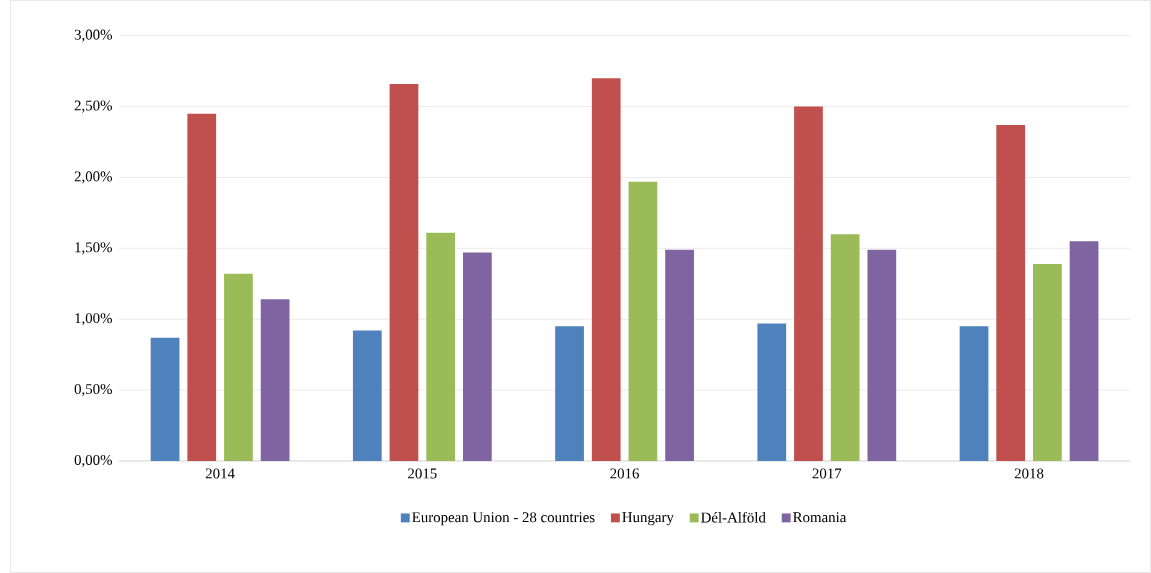  I want to click on legend-label: European Union - 28 countries, so click(503, 519).